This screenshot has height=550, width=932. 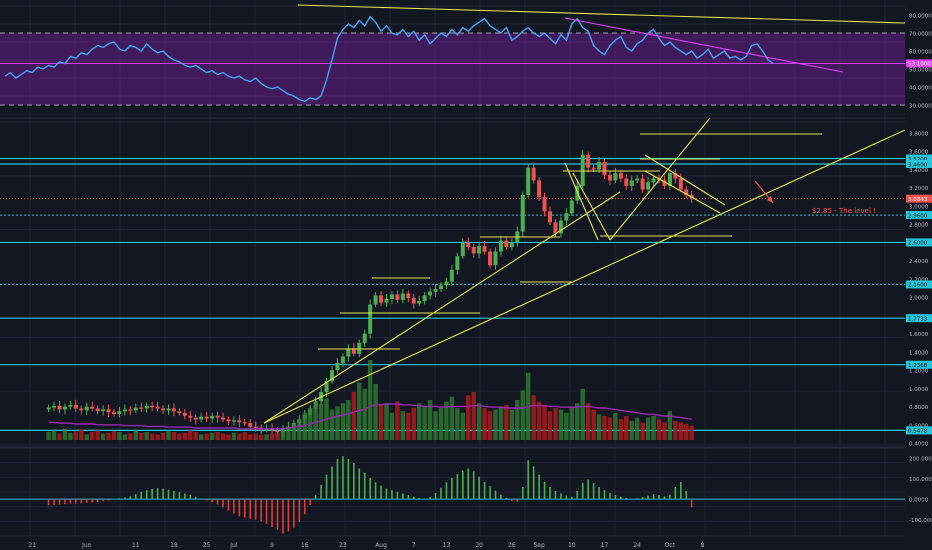 What do you see at coordinates (233, 545) in the screenshot?
I see `time-tick-label: Jul` at bounding box center [233, 545].